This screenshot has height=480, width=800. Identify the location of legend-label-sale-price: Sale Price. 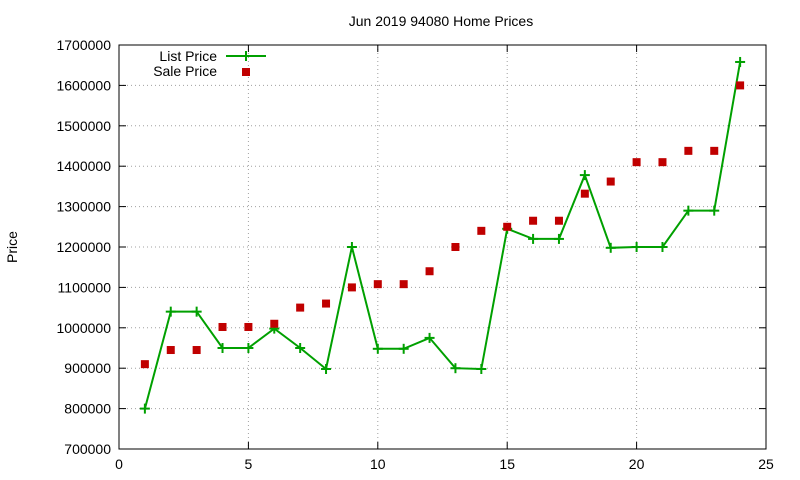
(185, 71).